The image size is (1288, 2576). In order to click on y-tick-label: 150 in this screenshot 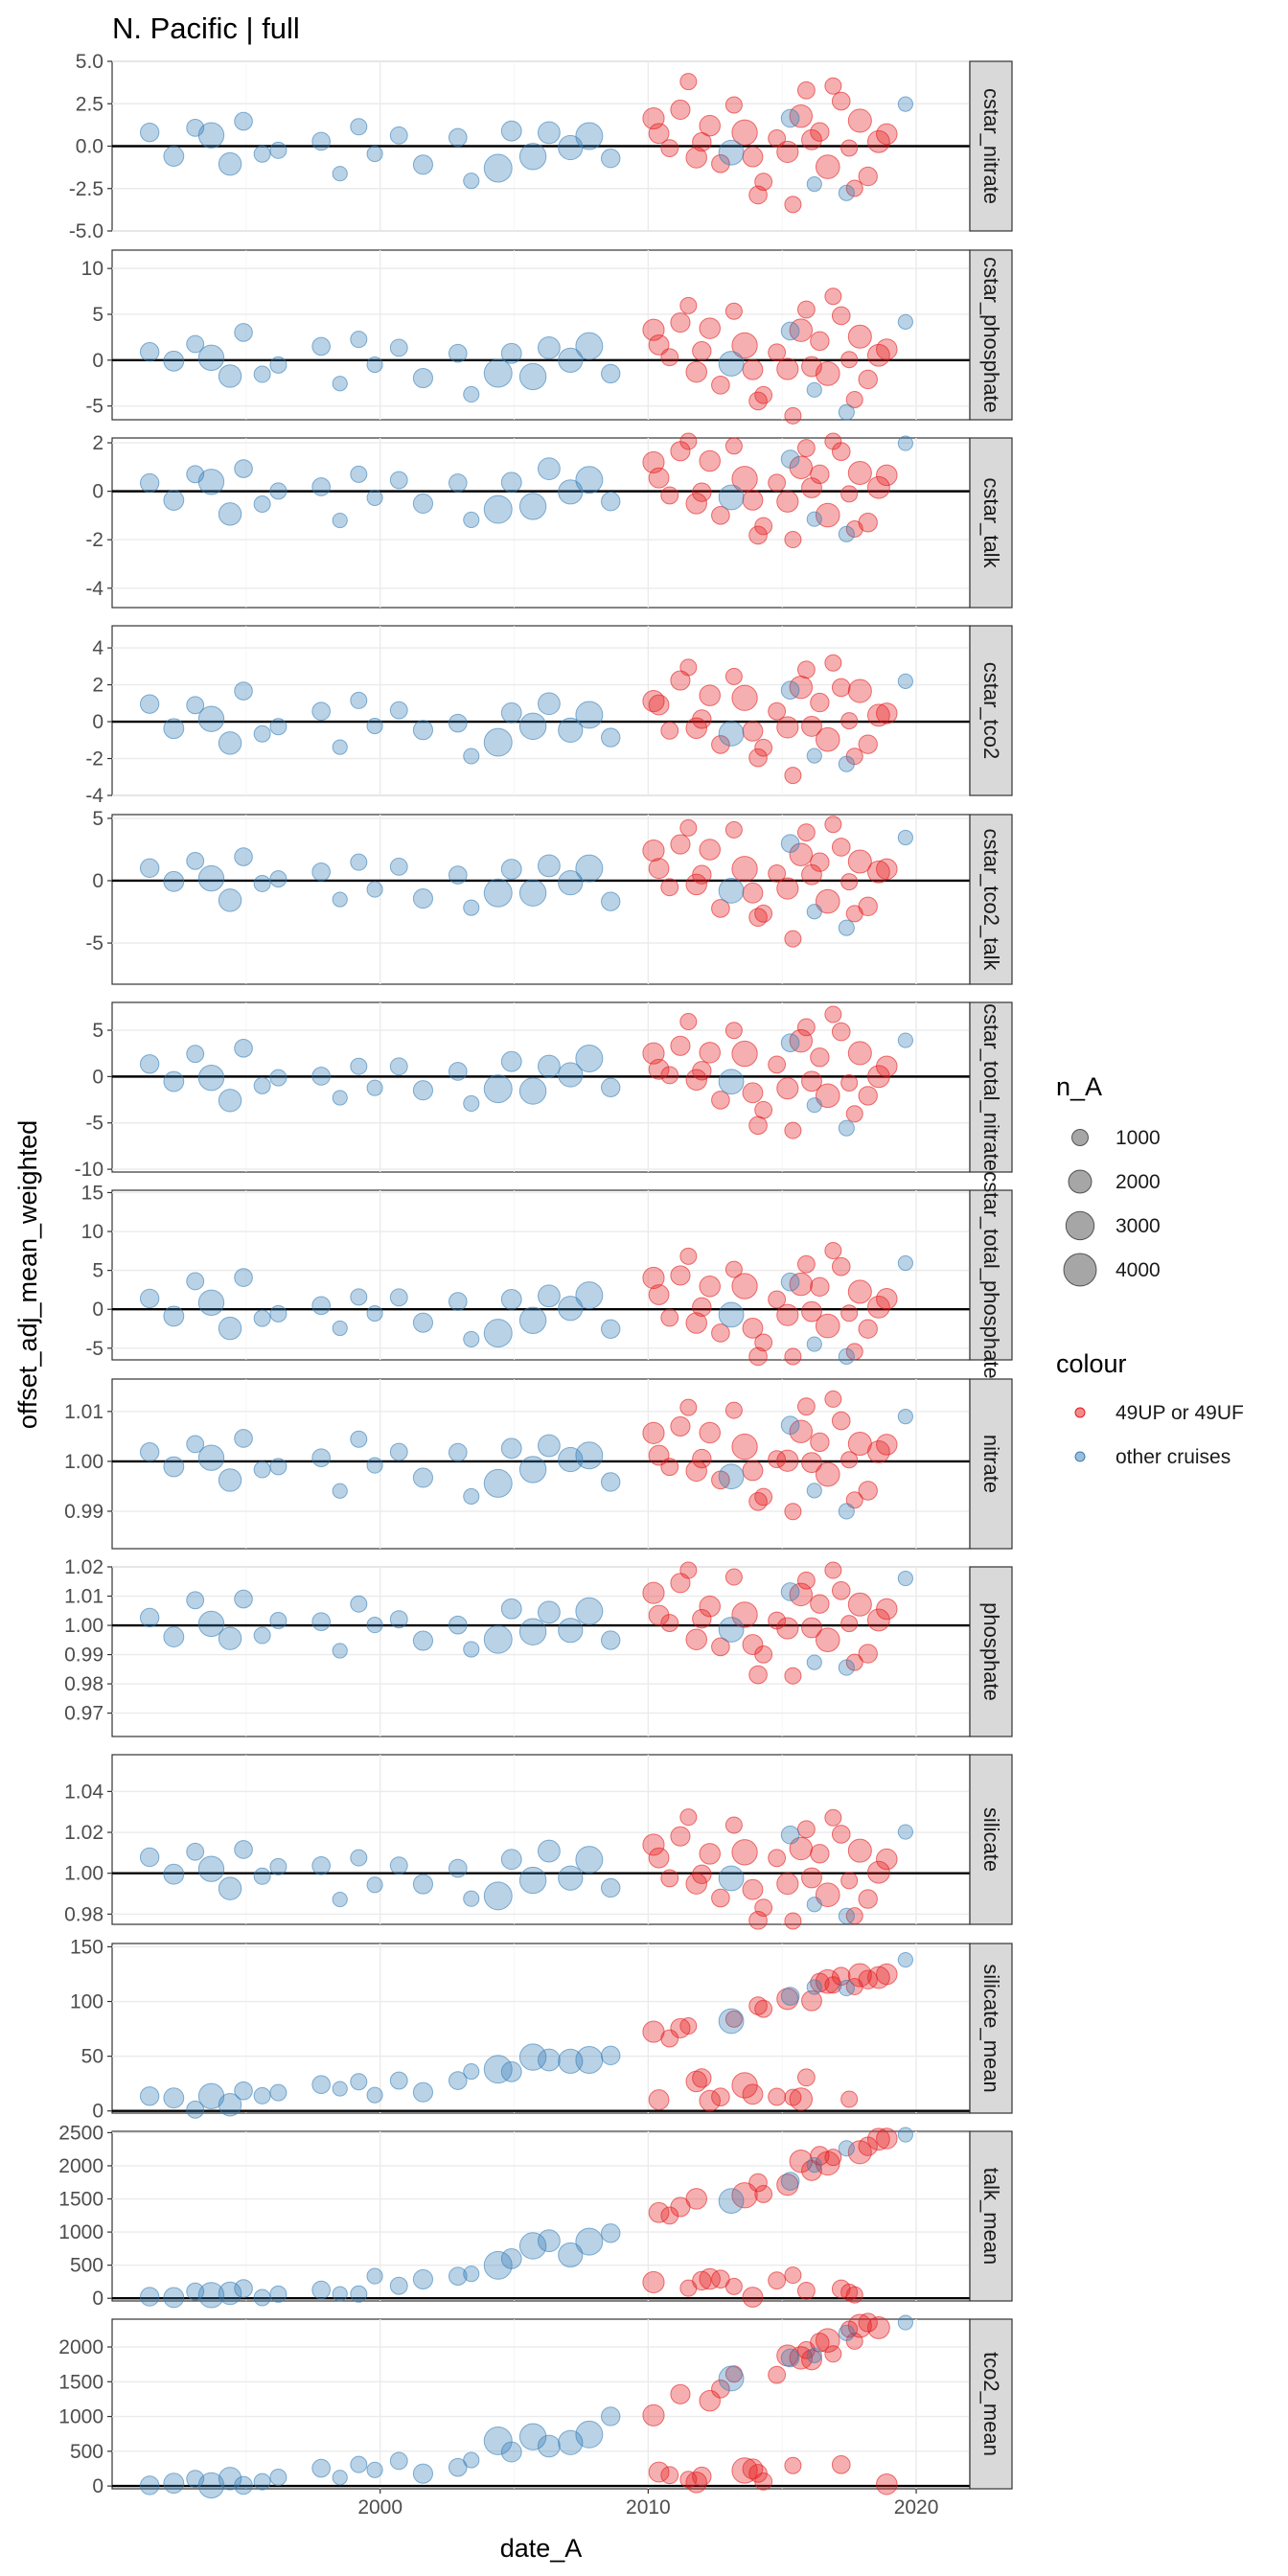, I will do `click(87, 1947)`.